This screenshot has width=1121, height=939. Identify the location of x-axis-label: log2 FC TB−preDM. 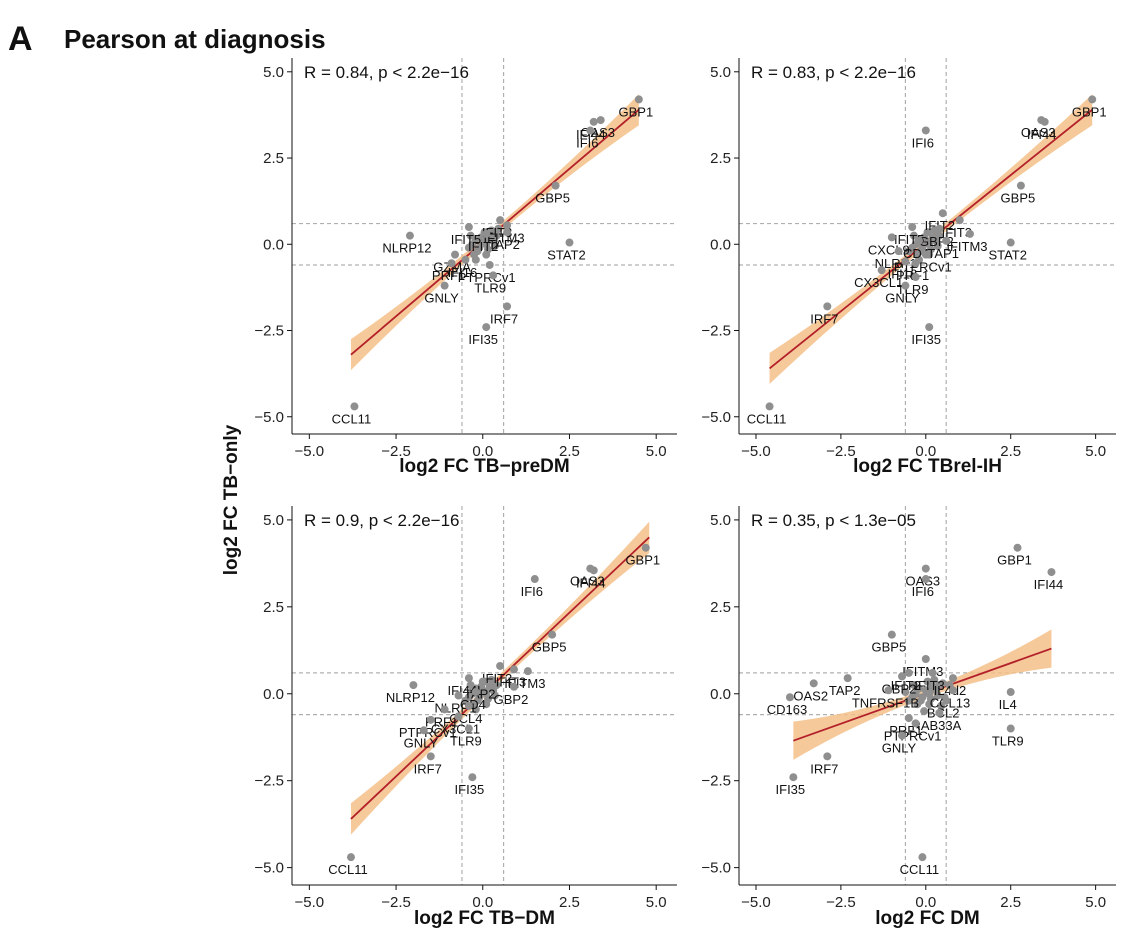
(484, 466).